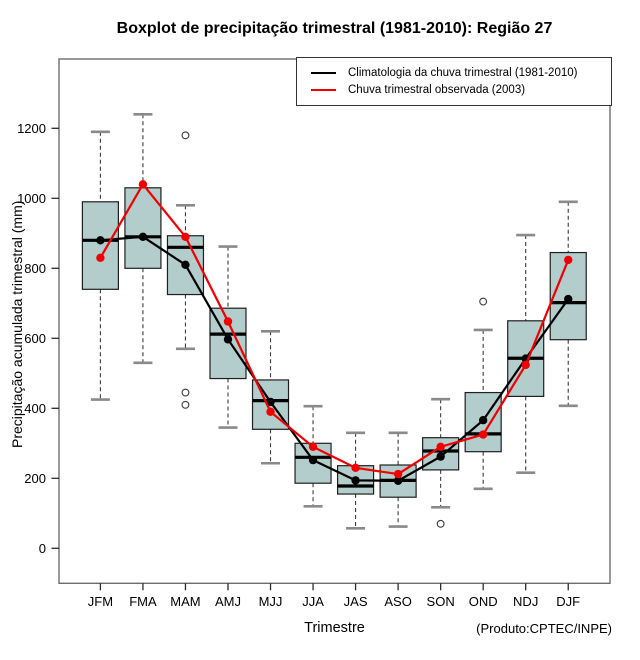  Describe the element at coordinates (143, 228) in the screenshot. I see `box-FMA` at that location.